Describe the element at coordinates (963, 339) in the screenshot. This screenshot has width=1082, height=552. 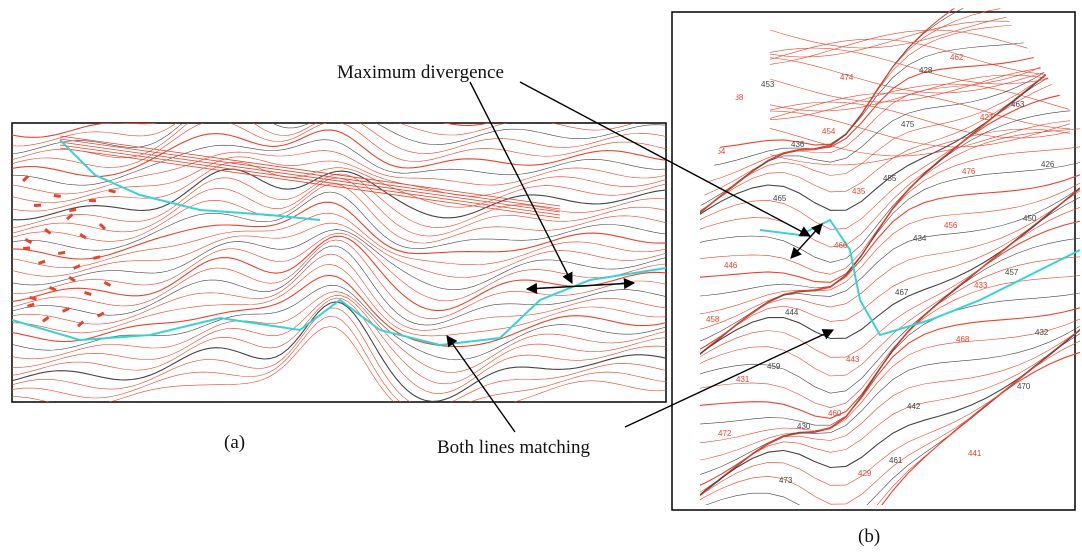
I see `contour-value-label: 468` at that location.